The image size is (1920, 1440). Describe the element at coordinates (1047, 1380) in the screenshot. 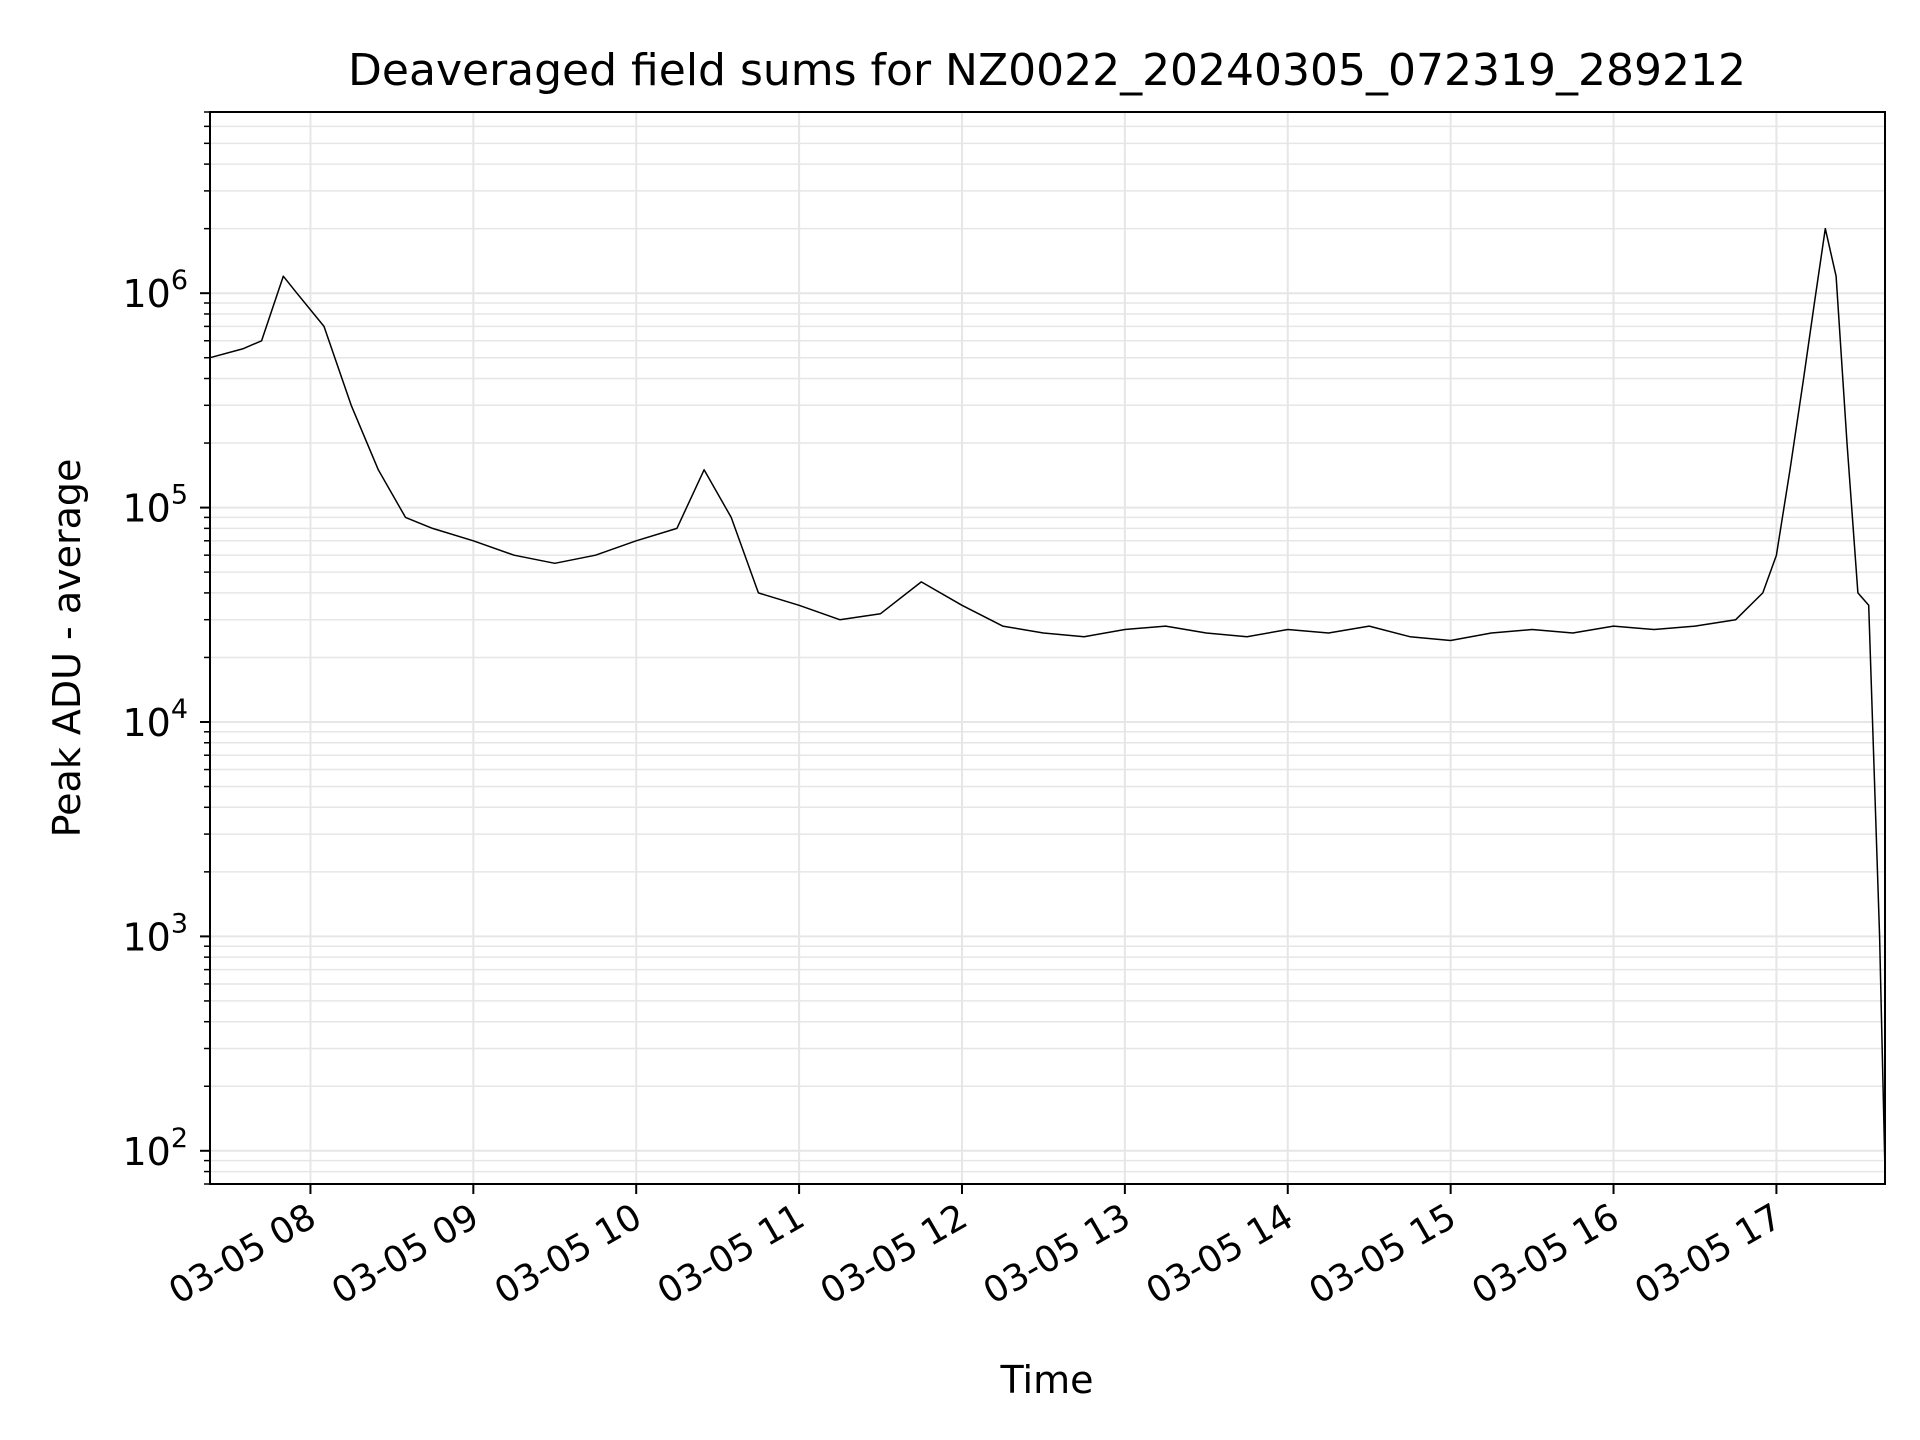

I see `x-axis-label: Time` at that location.